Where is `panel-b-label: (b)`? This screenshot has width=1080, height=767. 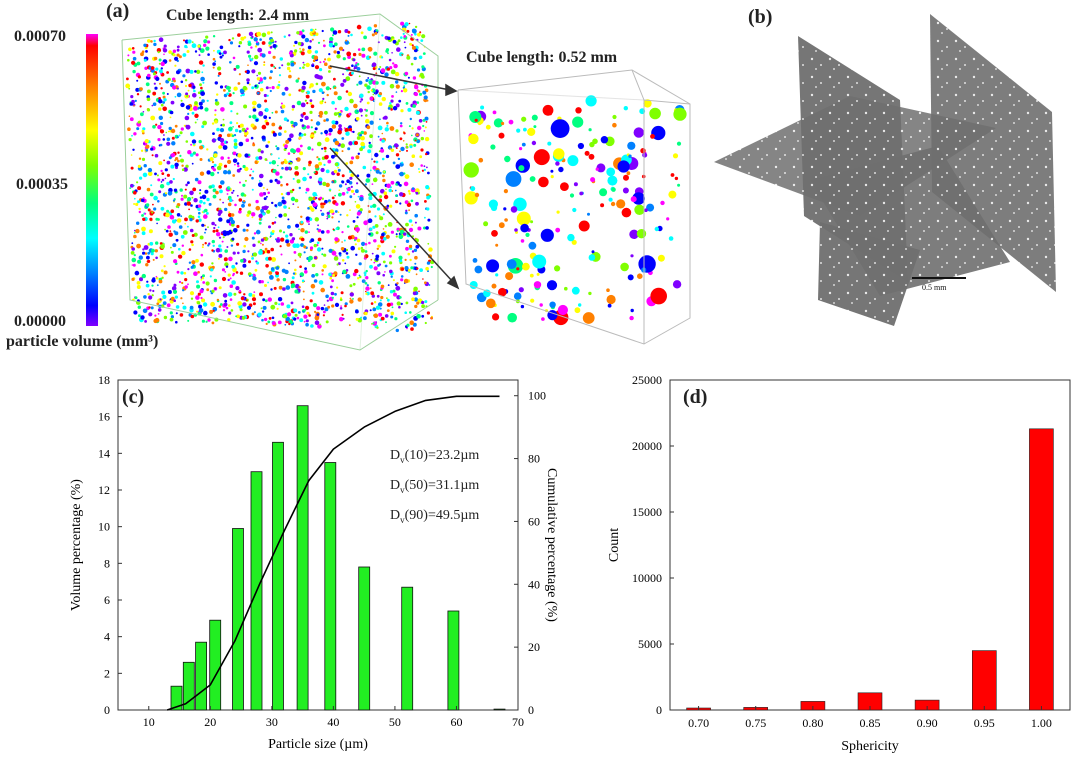
panel-b-label: (b) is located at coordinates (760, 17).